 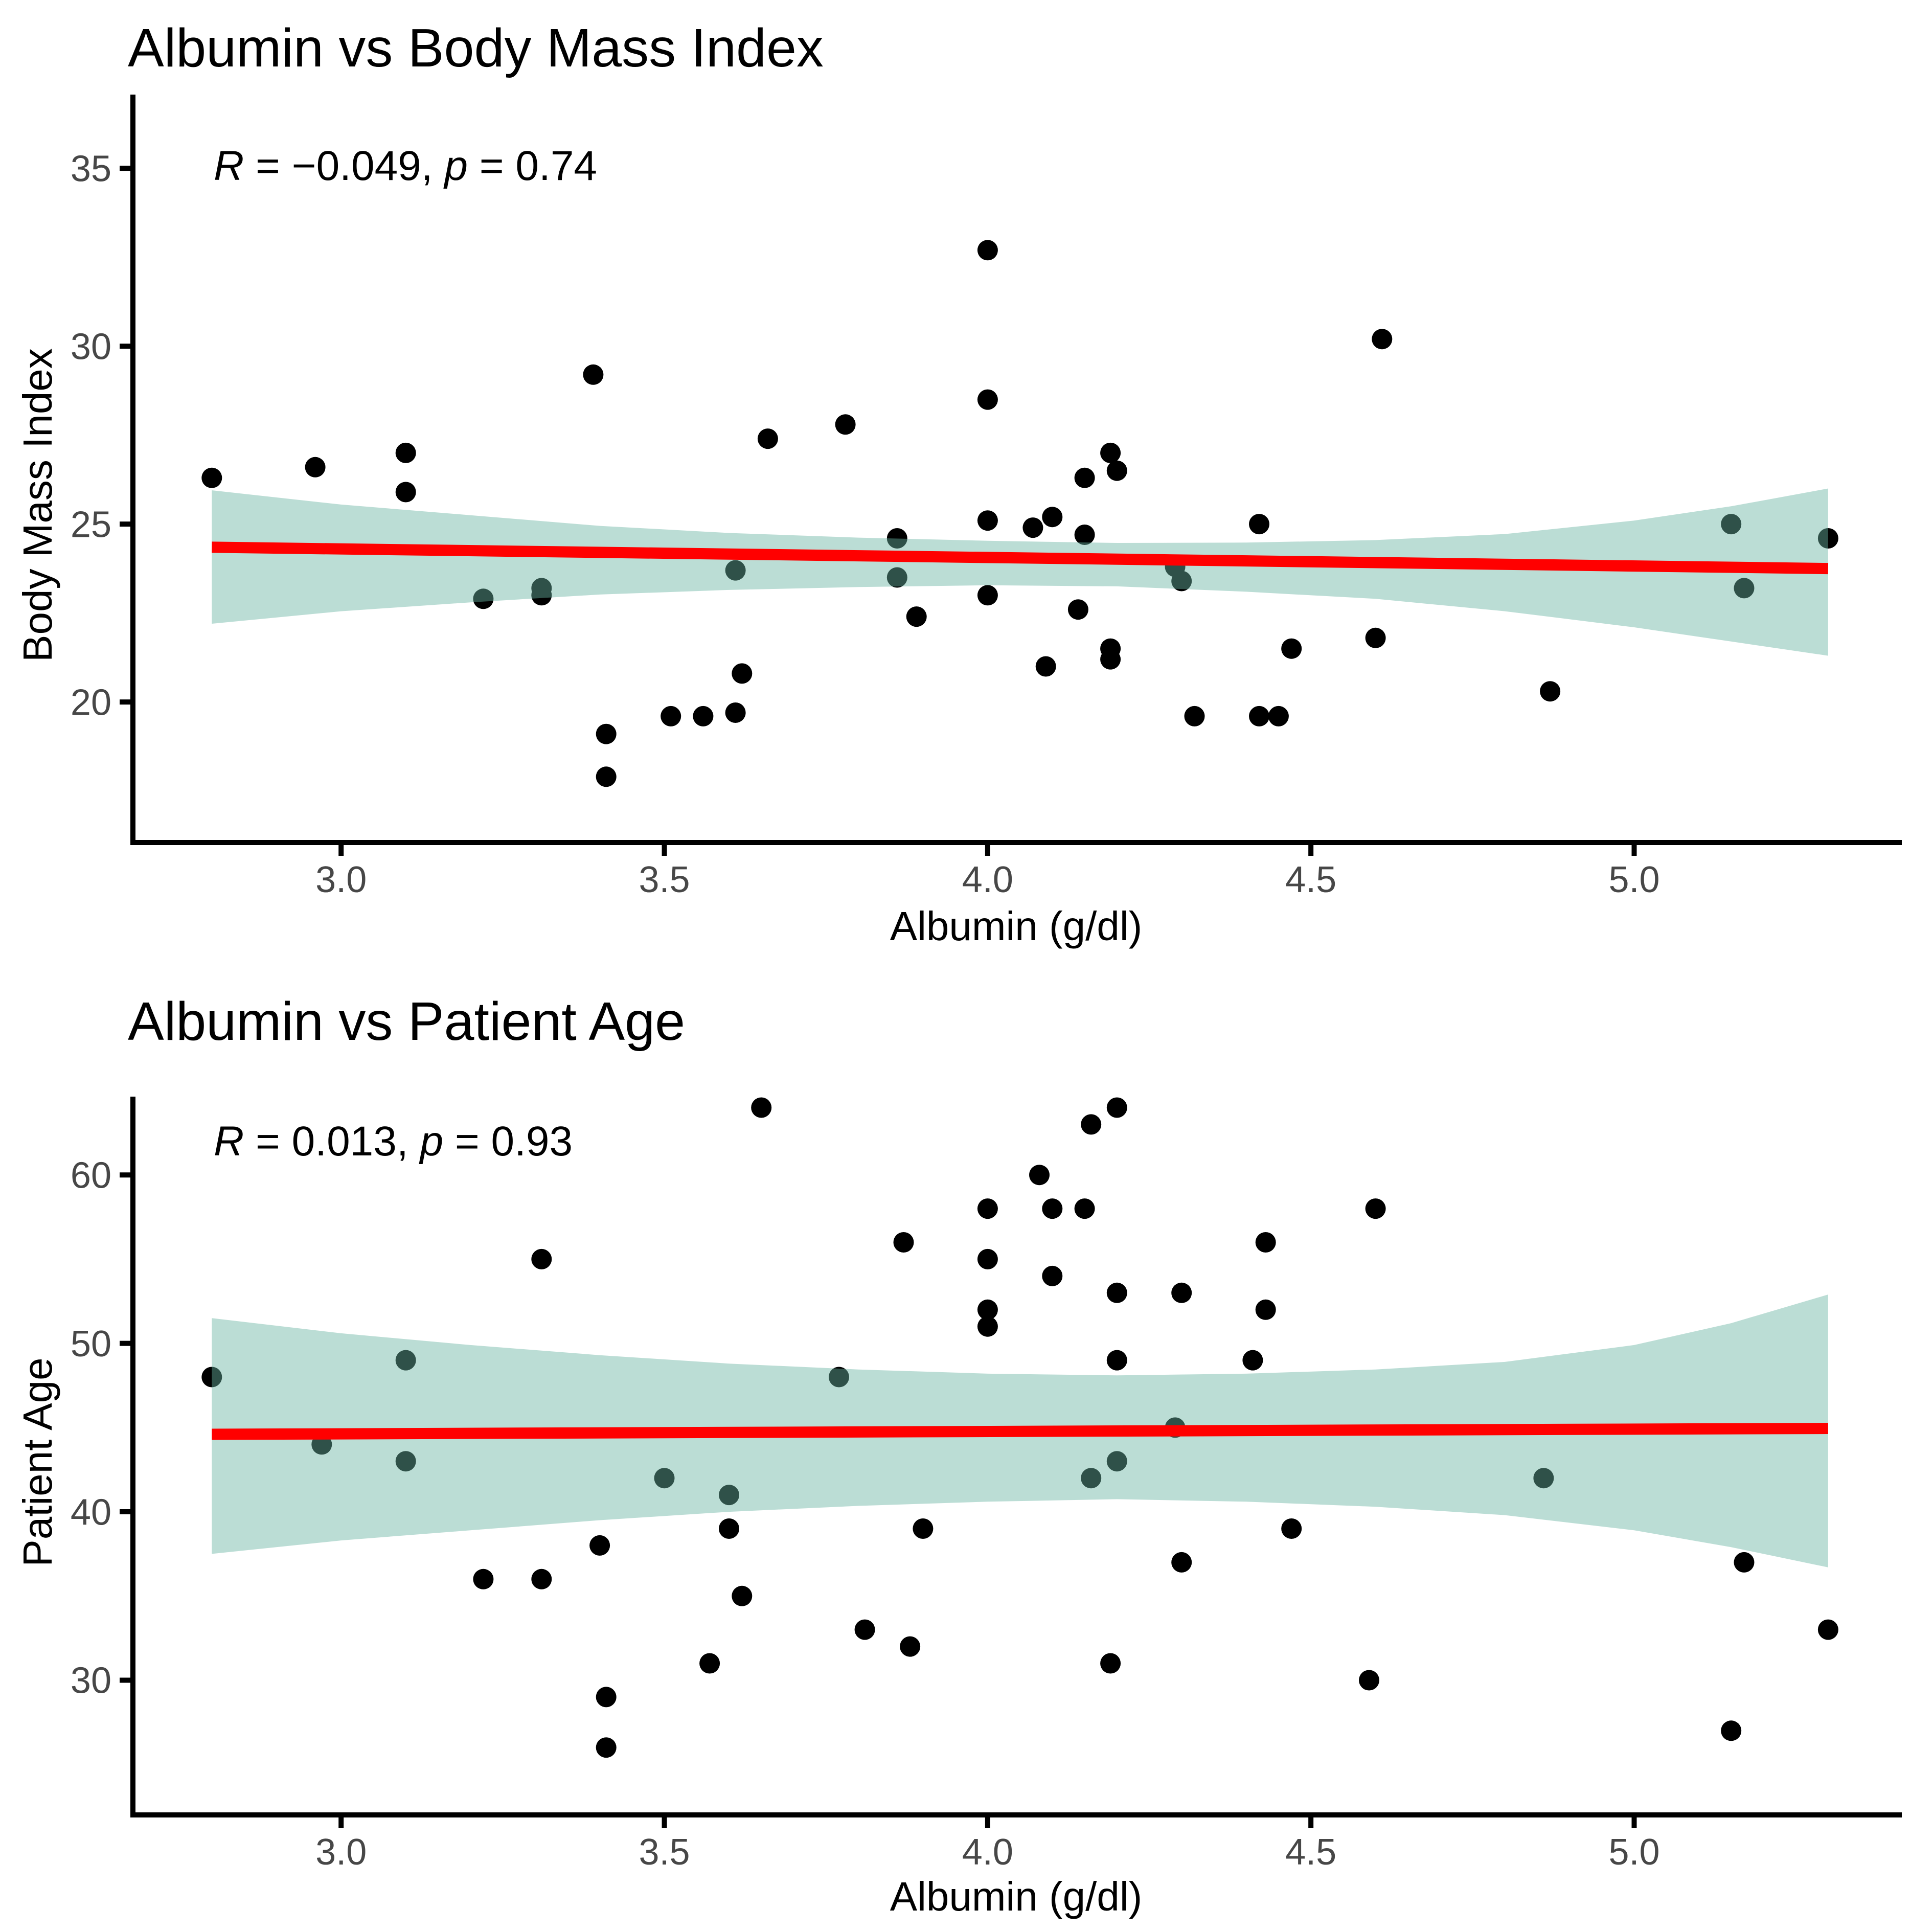 I want to click on p-symbol: p, so click(x=456, y=166).